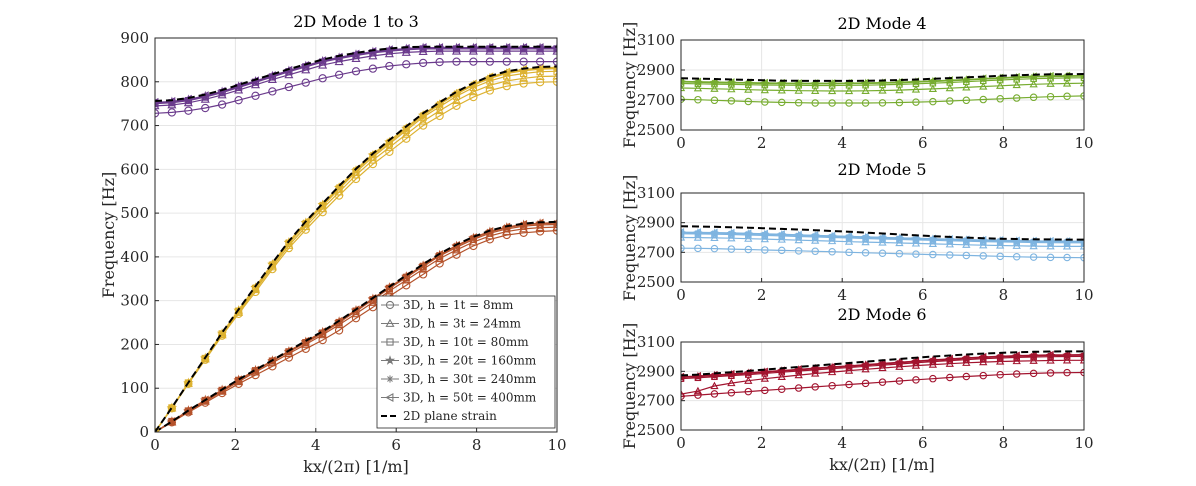 The width and height of the screenshot is (1196, 486). What do you see at coordinates (882, 85) in the screenshot?
I see `axes-box` at bounding box center [882, 85].